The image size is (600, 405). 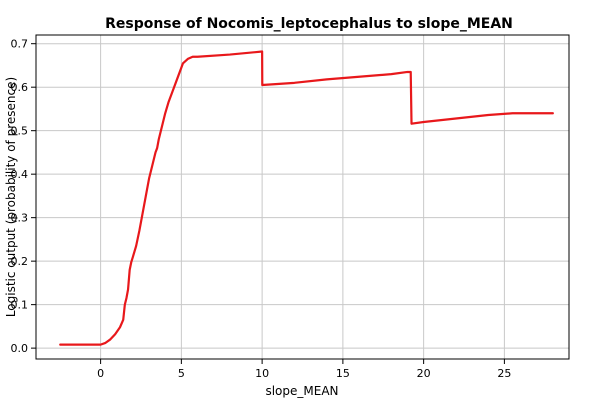 What do you see at coordinates (301, 391) in the screenshot?
I see `x-axis-label: slope_MEAN` at bounding box center [301, 391].